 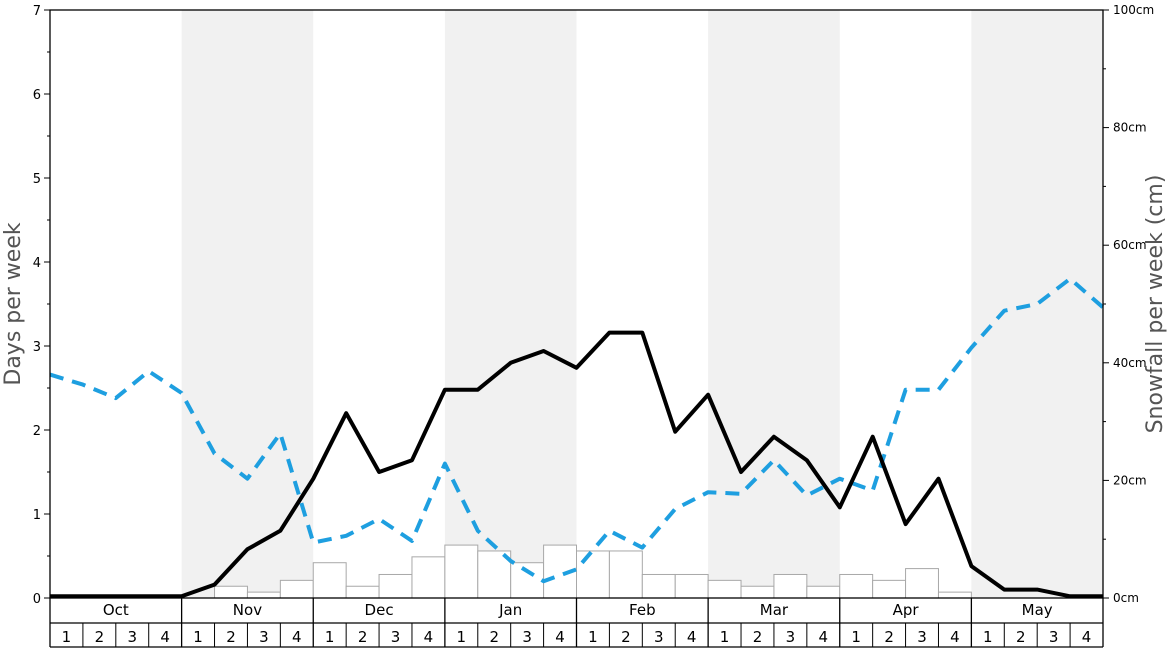 What do you see at coordinates (116, 610) in the screenshot?
I see `month-label: Oct` at bounding box center [116, 610].